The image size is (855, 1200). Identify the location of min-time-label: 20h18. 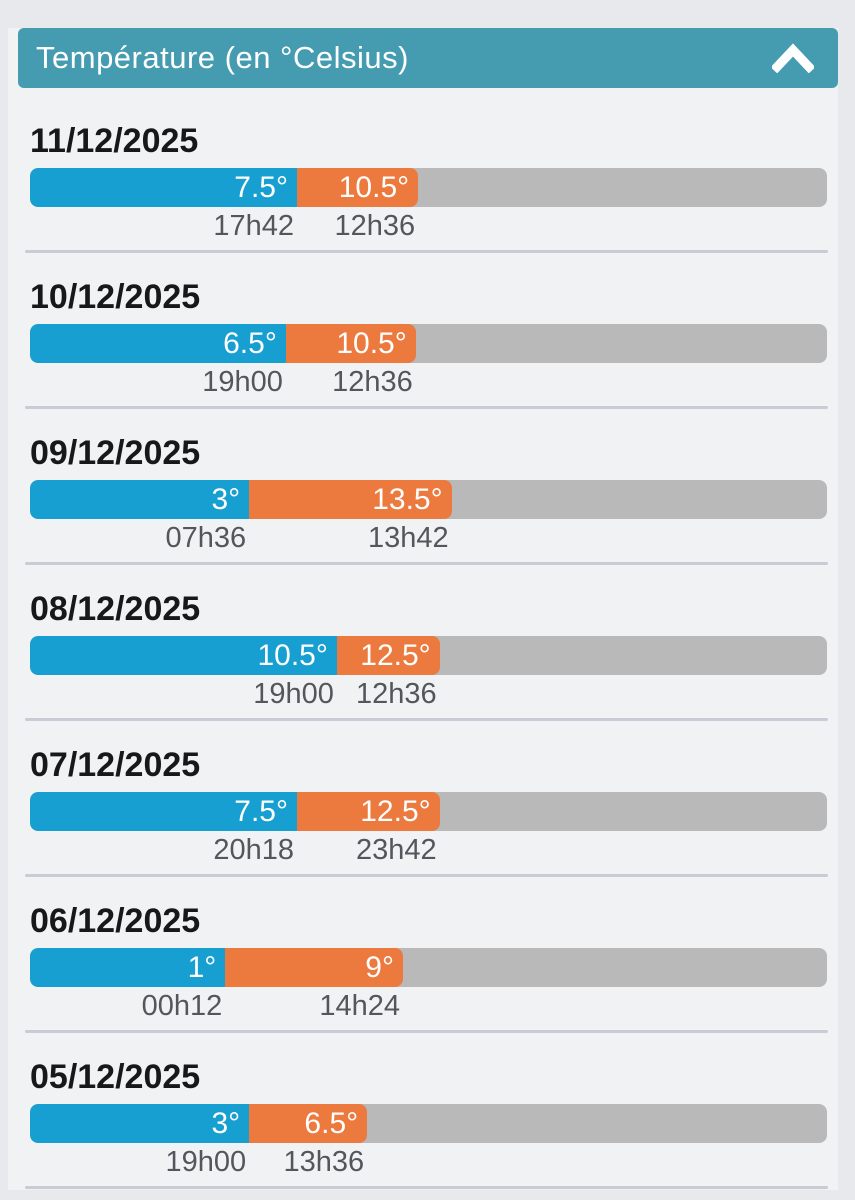
(253, 850).